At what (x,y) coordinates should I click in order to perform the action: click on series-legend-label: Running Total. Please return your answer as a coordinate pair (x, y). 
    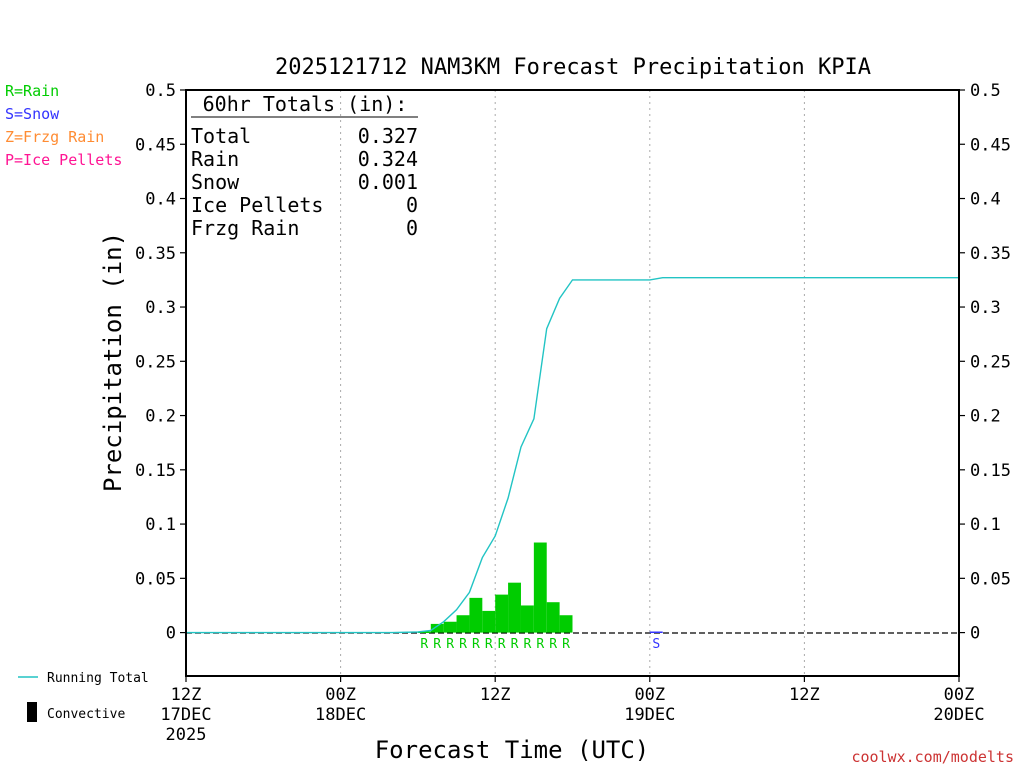
    Looking at the image, I should click on (98, 678).